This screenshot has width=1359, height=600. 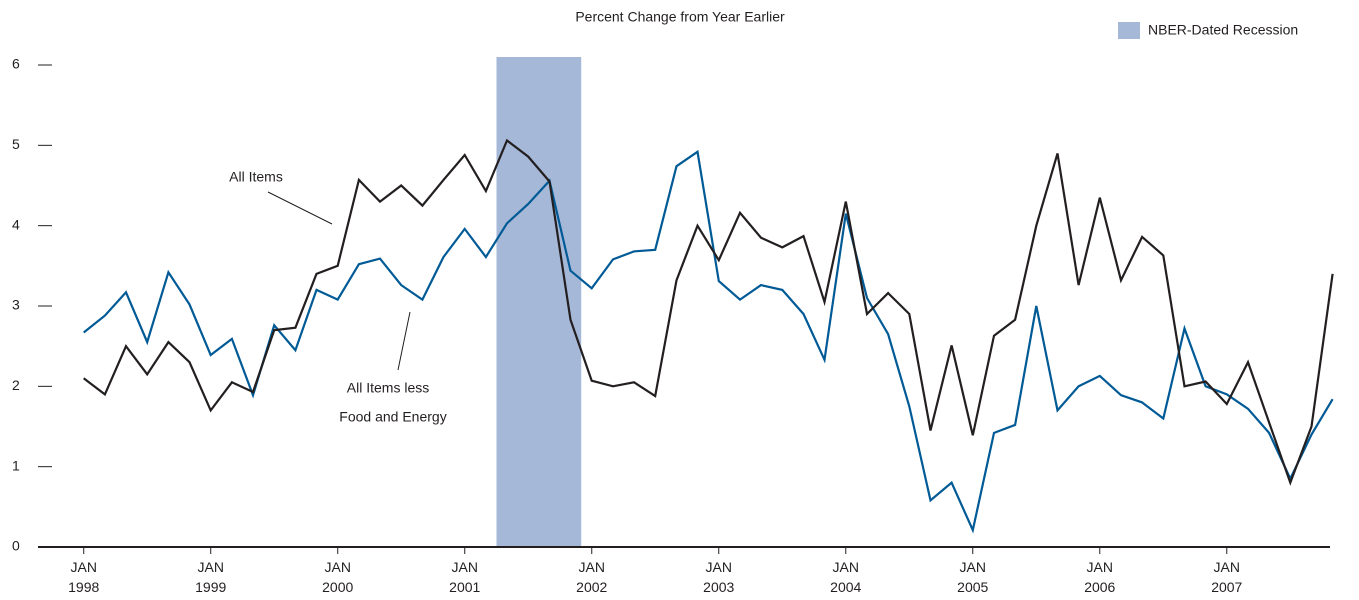 What do you see at coordinates (1100, 577) in the screenshot?
I see `x-tick-label: JAN 2006` at bounding box center [1100, 577].